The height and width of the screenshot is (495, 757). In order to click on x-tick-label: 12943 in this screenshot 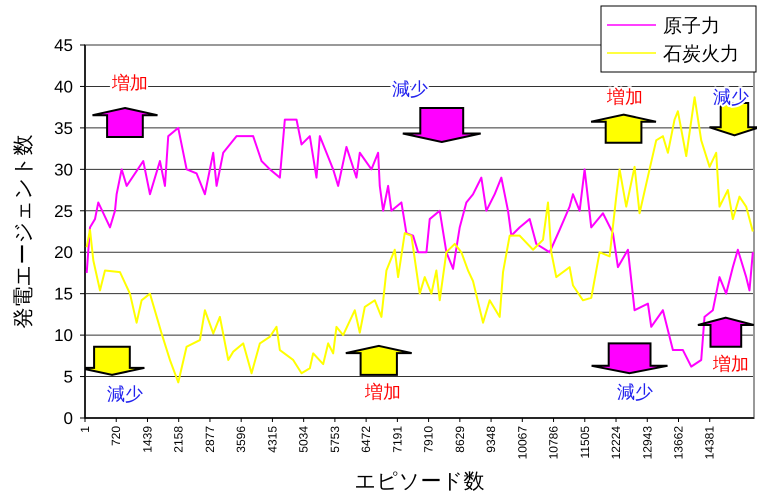, I will do `click(647, 443)`.